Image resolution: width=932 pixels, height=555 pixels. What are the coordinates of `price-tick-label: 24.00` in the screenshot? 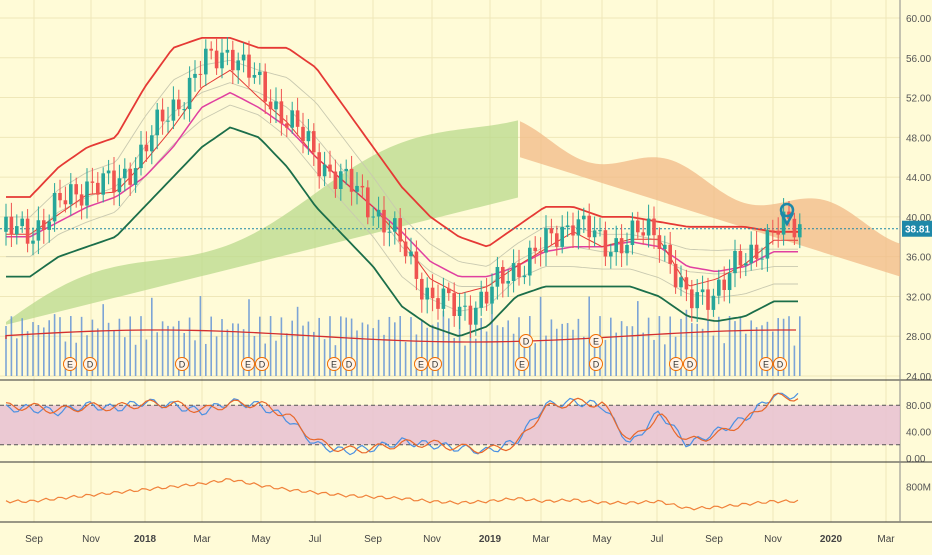 It's located at (918, 377).